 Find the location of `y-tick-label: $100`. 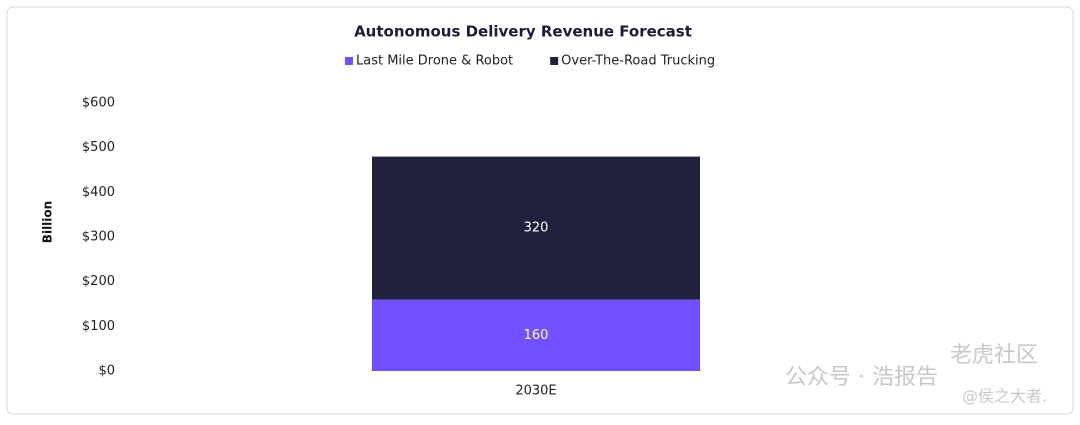

y-tick-label: $100 is located at coordinates (98, 326).